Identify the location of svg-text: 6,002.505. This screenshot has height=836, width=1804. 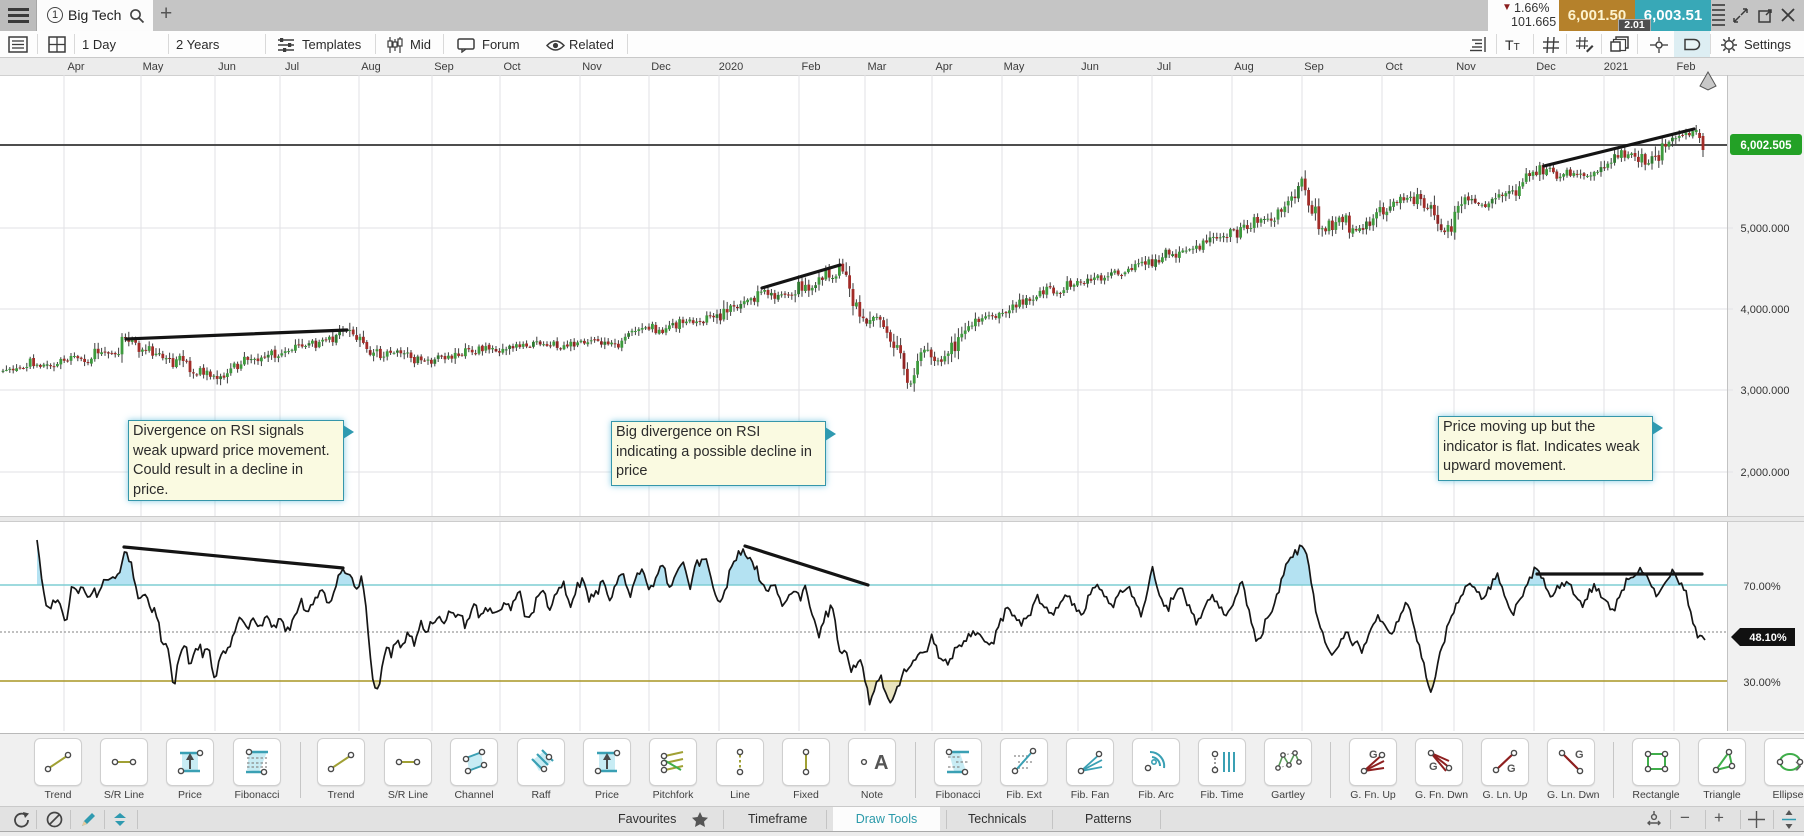
(1766, 146).